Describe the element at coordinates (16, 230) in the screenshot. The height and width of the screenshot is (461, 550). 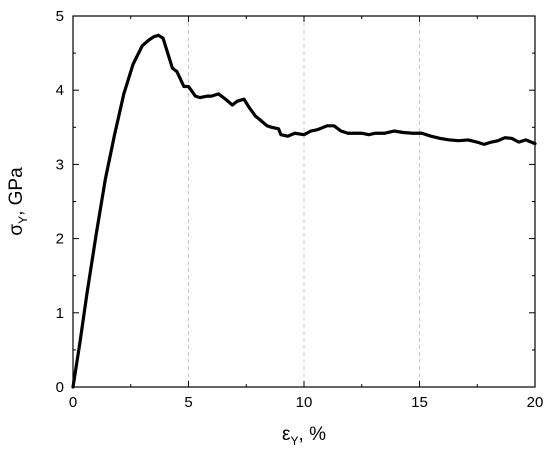
I see `y-axis-symbol: σ` at that location.